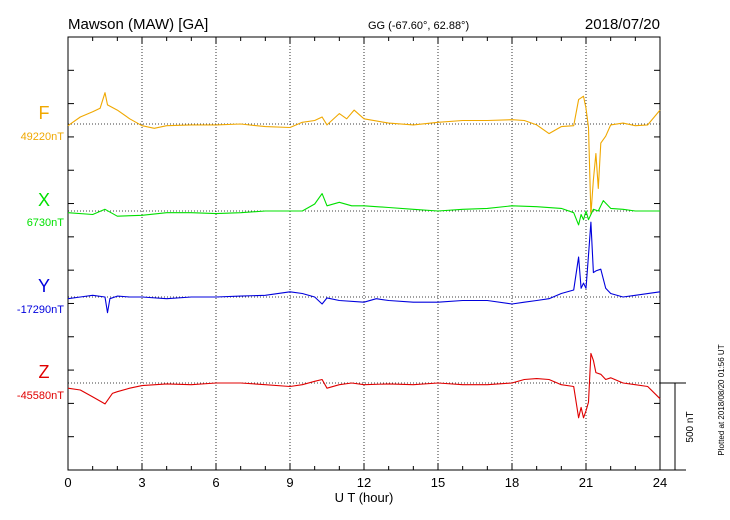  What do you see at coordinates (586, 482) in the screenshot?
I see `x-tick-label-21: 21` at bounding box center [586, 482].